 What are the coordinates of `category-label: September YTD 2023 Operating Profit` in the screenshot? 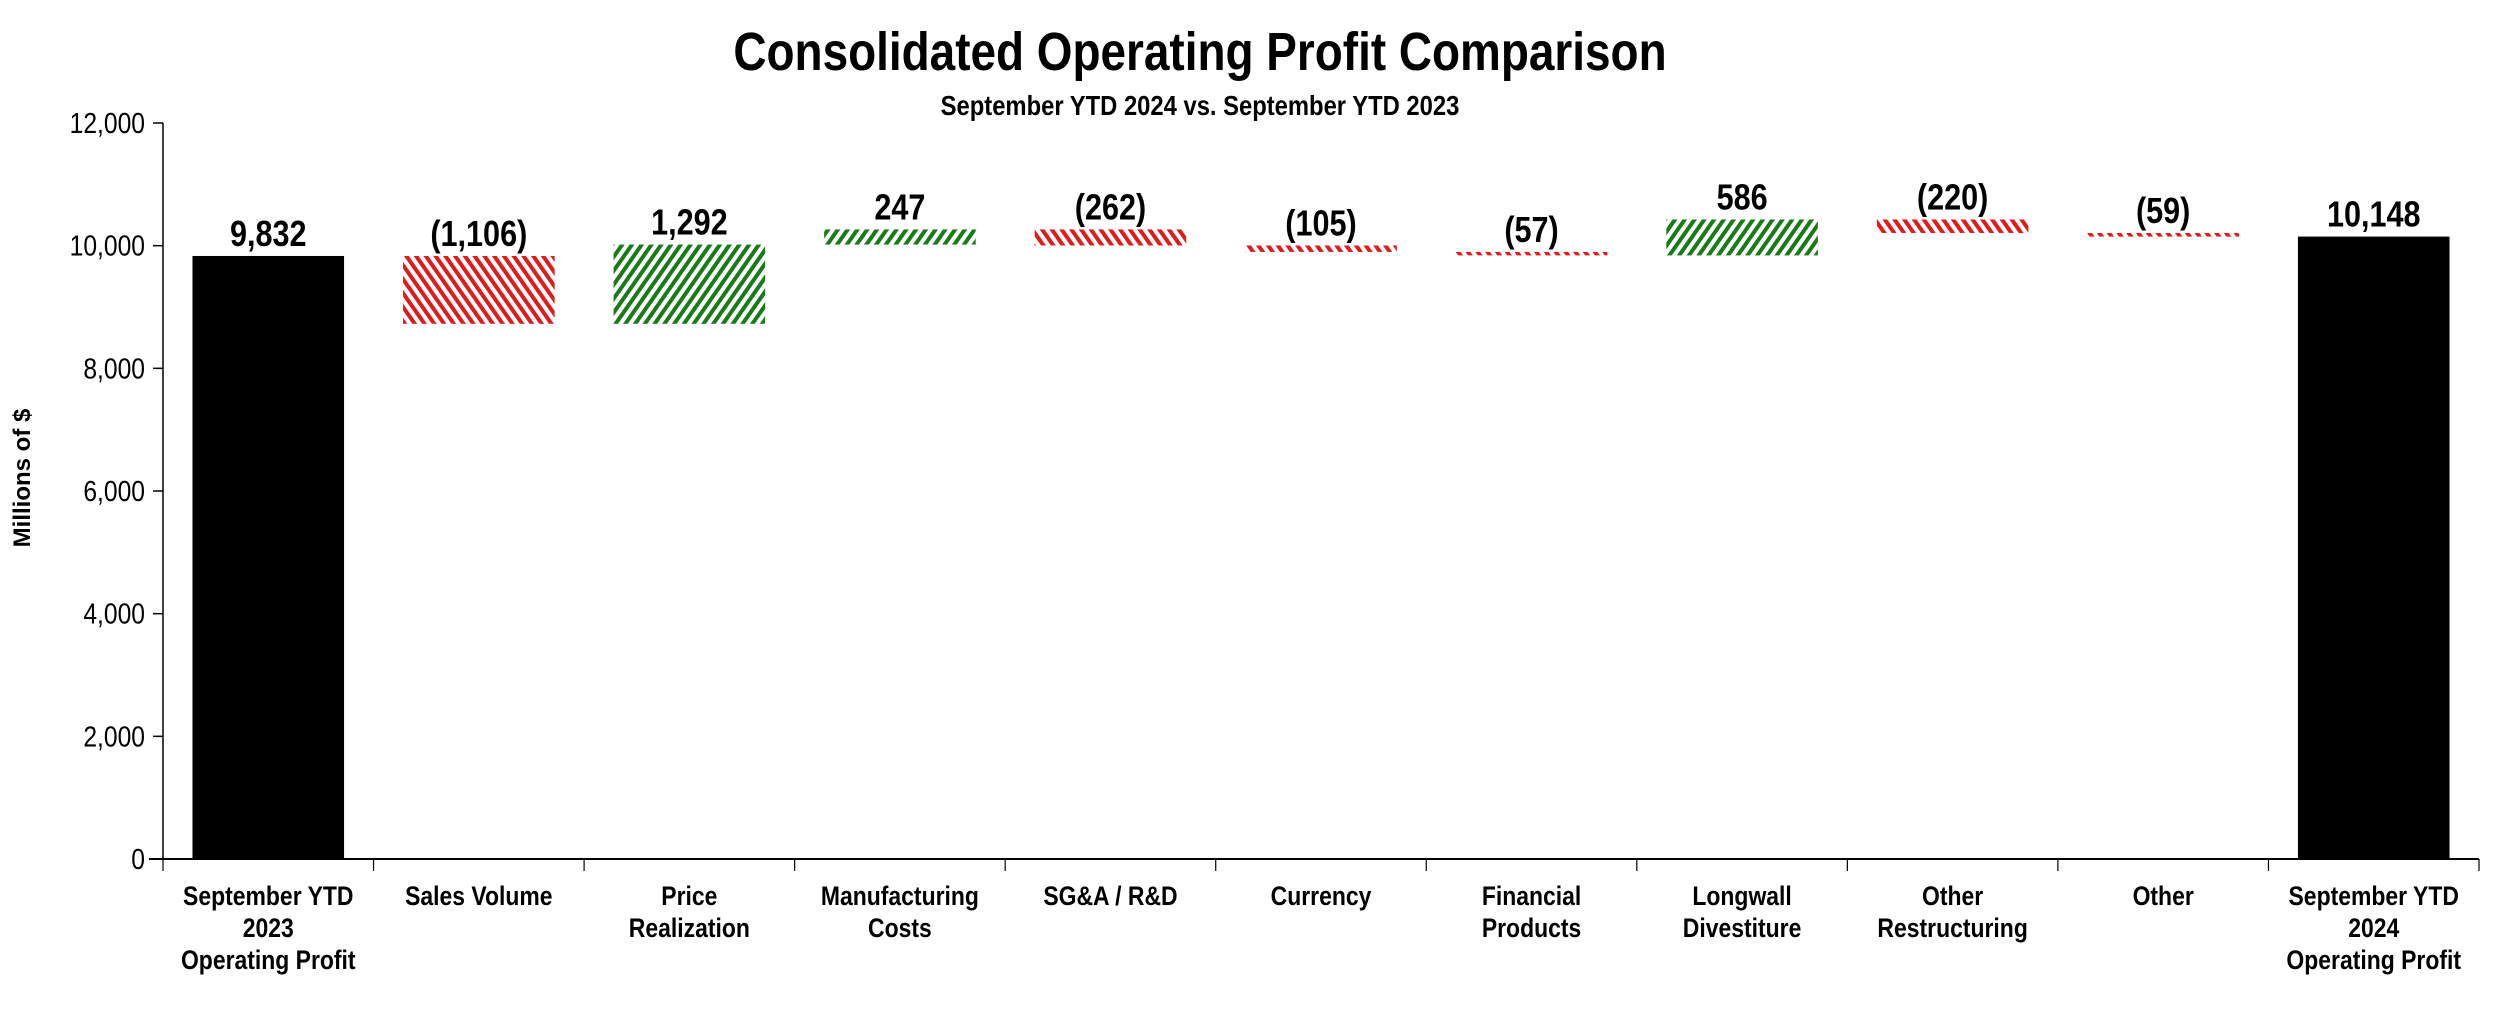 It's located at (268, 928).